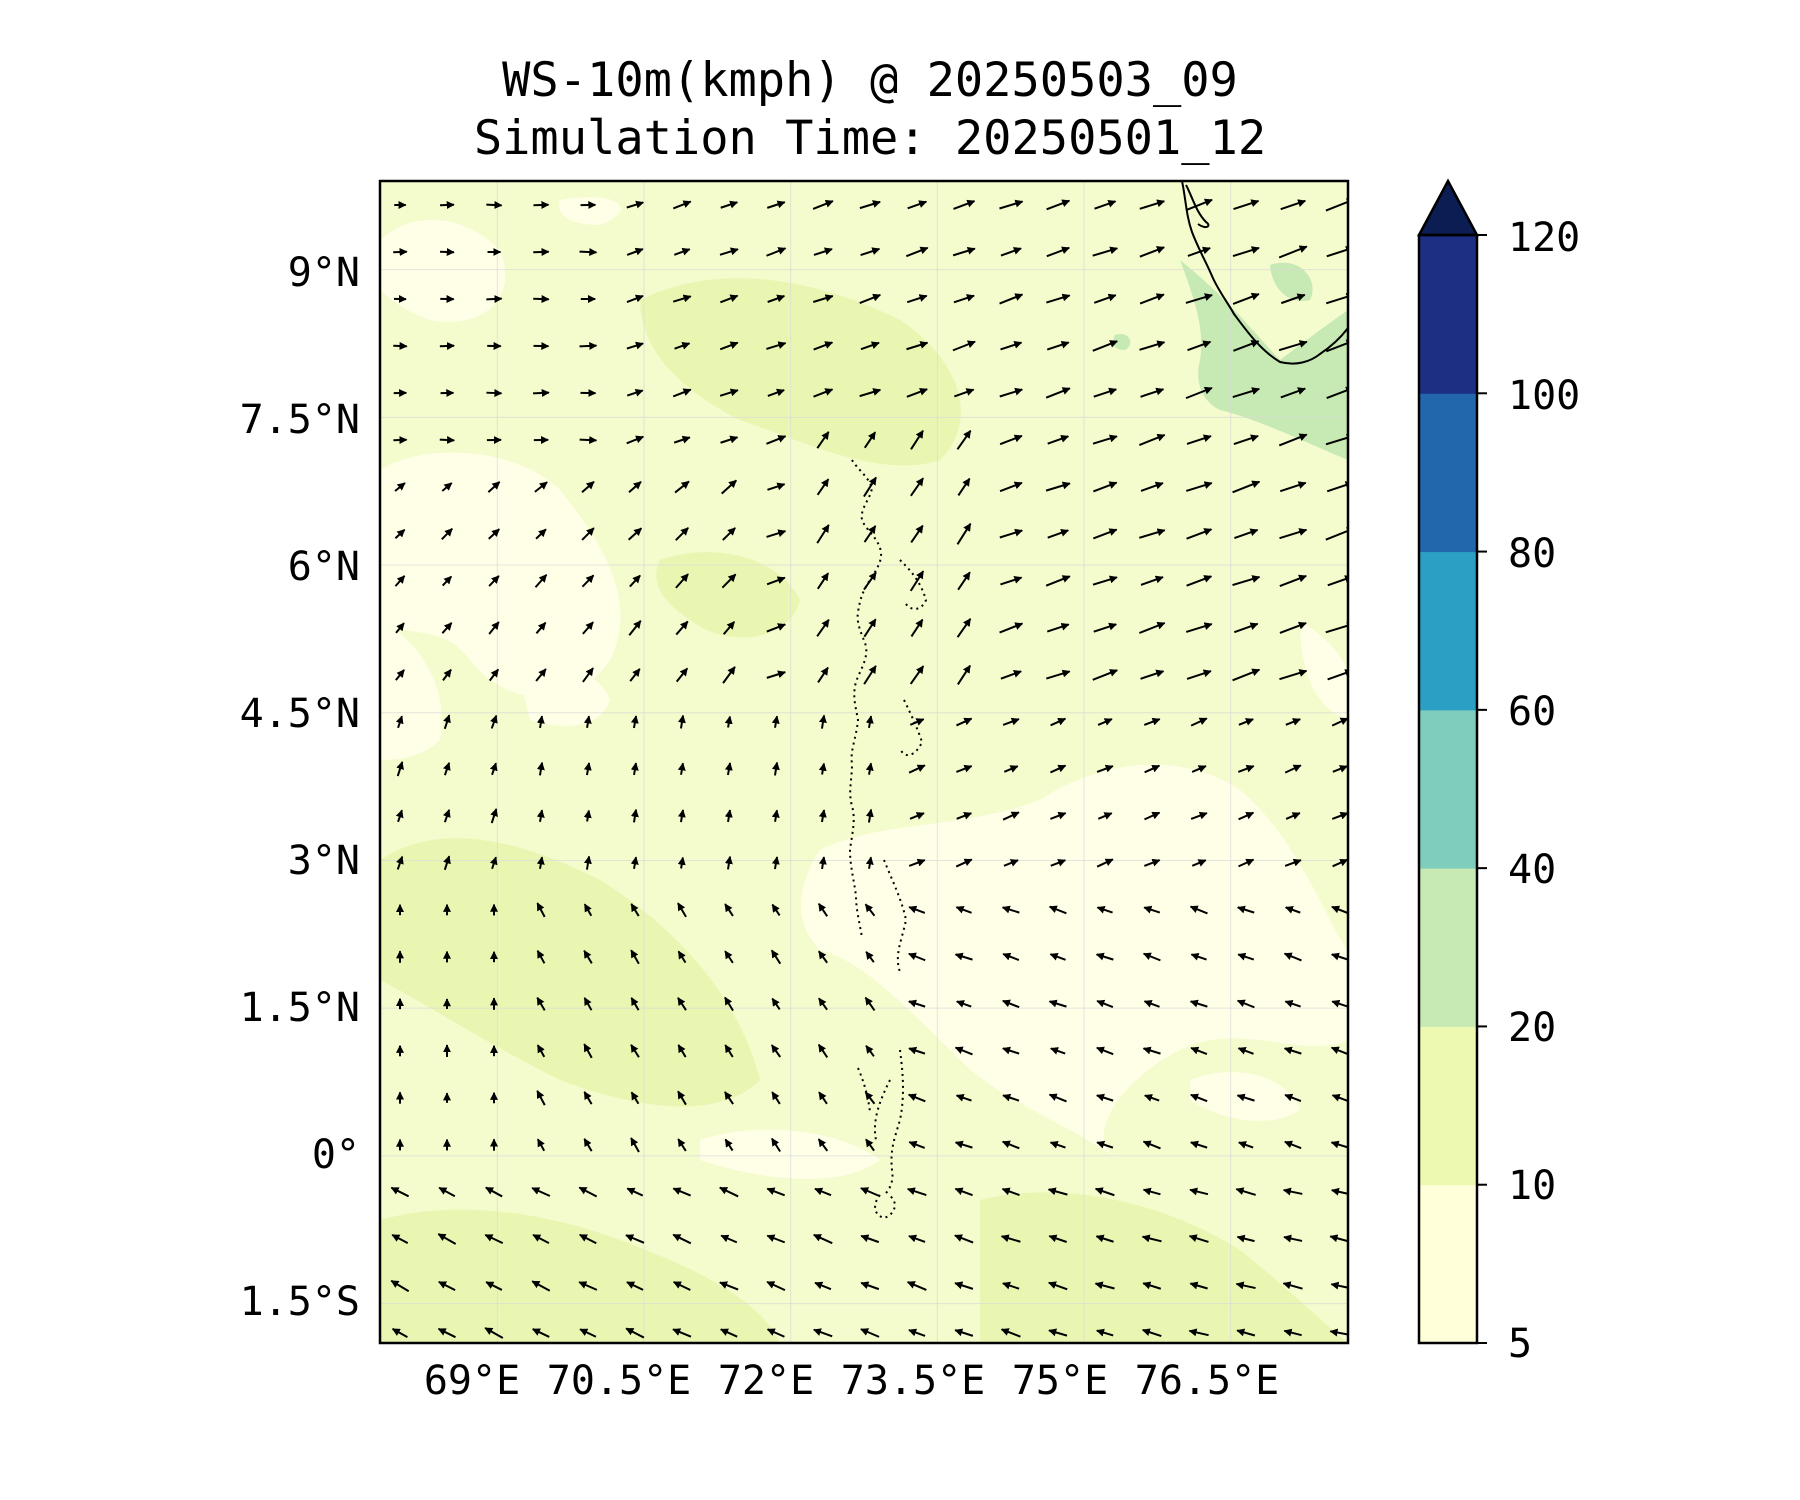 The width and height of the screenshot is (1800, 1500). Describe the element at coordinates (299, 1302) in the screenshot. I see `lat-tick-1-5s: 1.5°S` at that location.